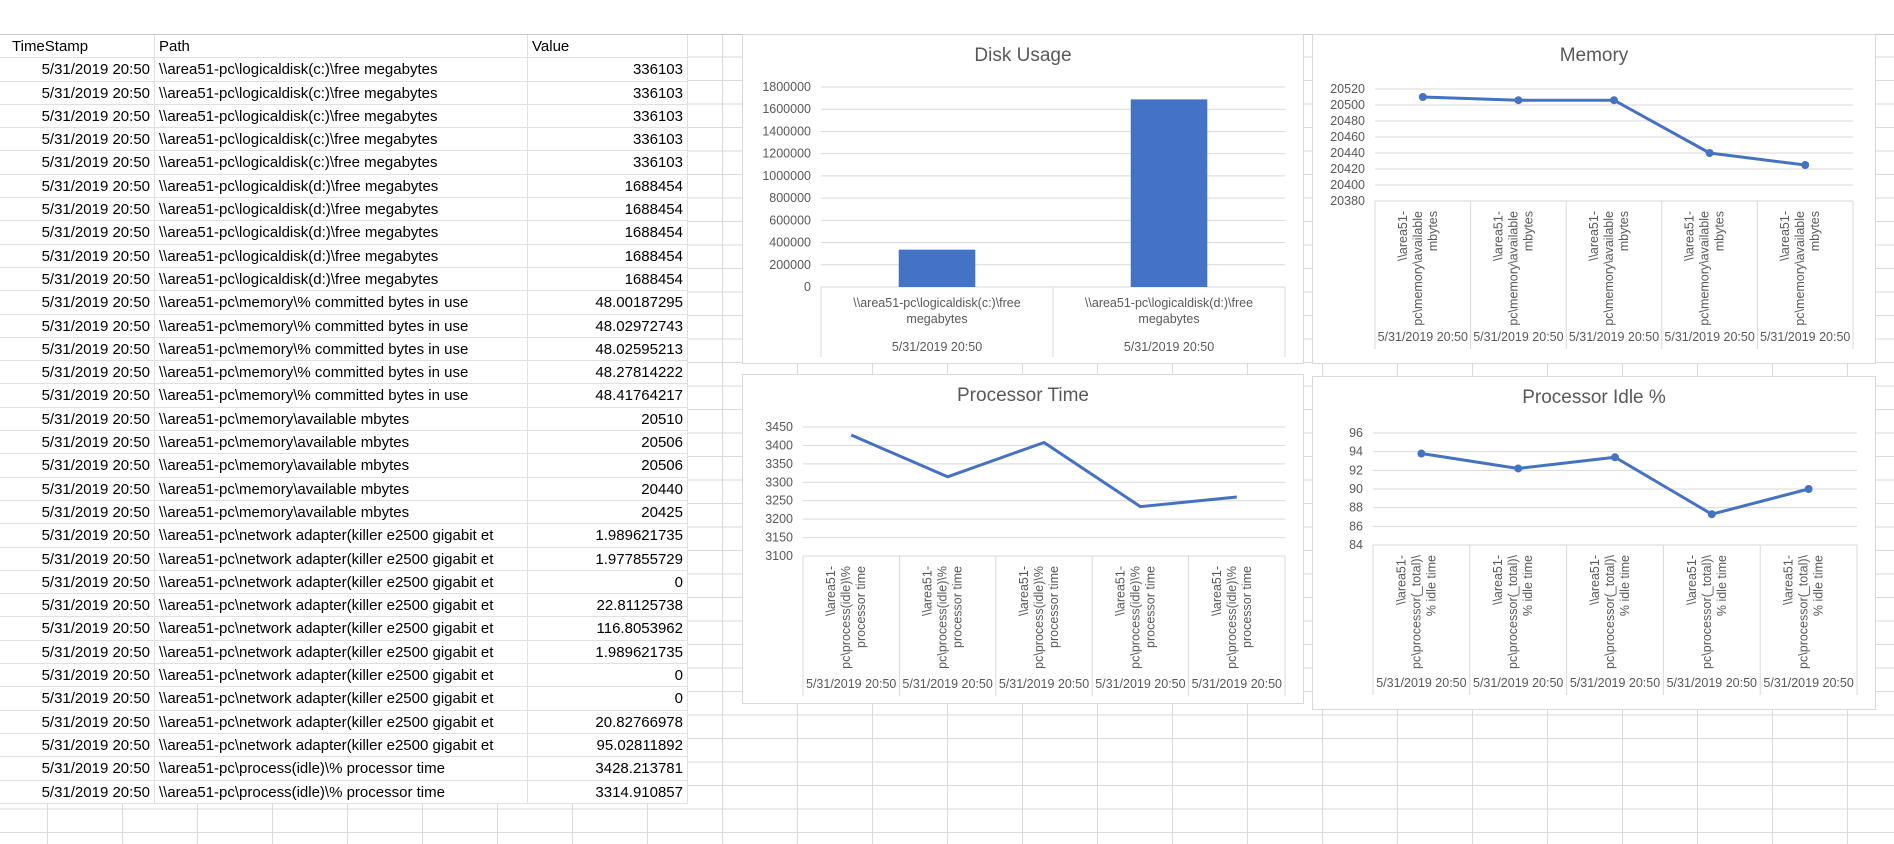  Describe the element at coordinates (608, 488) in the screenshot. I see `cell-value: 20440` at that location.